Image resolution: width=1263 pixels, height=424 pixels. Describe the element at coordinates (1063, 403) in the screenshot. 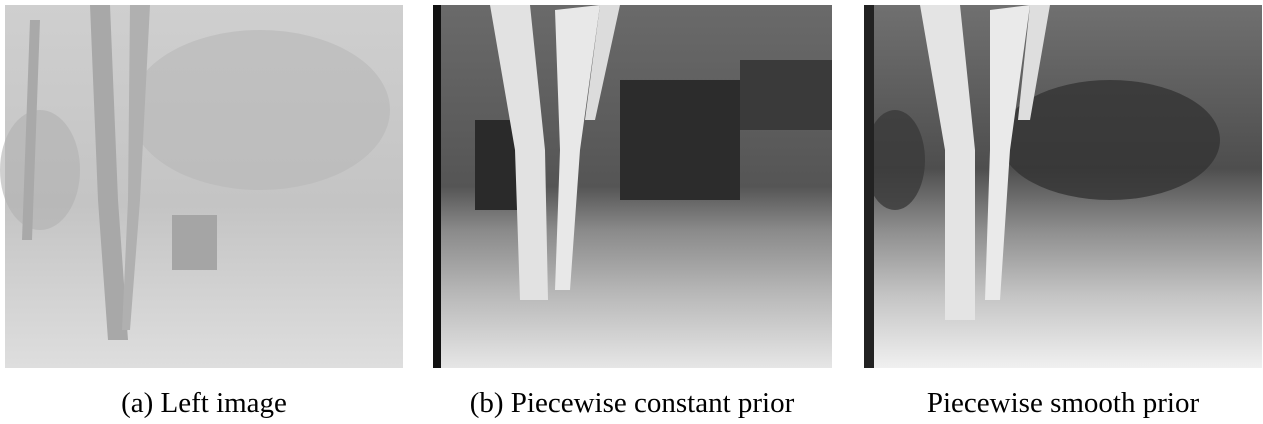

I see `caption: Piecewise smooth prior` at that location.